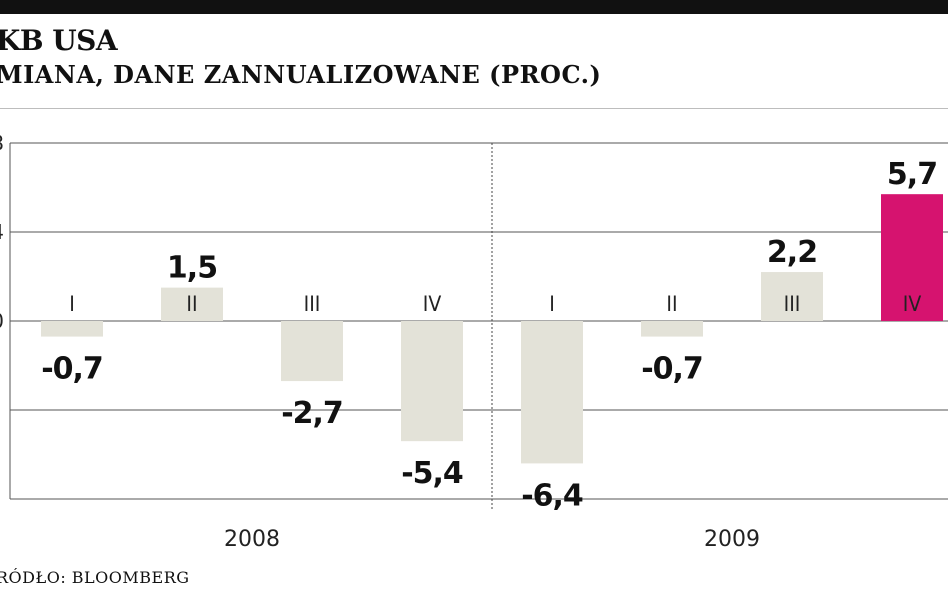 Image resolution: width=948 pixels, height=593 pixels. I want to click on chart-subtitle: MIANA, DANE ZANNUALIZOWANE (PROC.), so click(301, 74).